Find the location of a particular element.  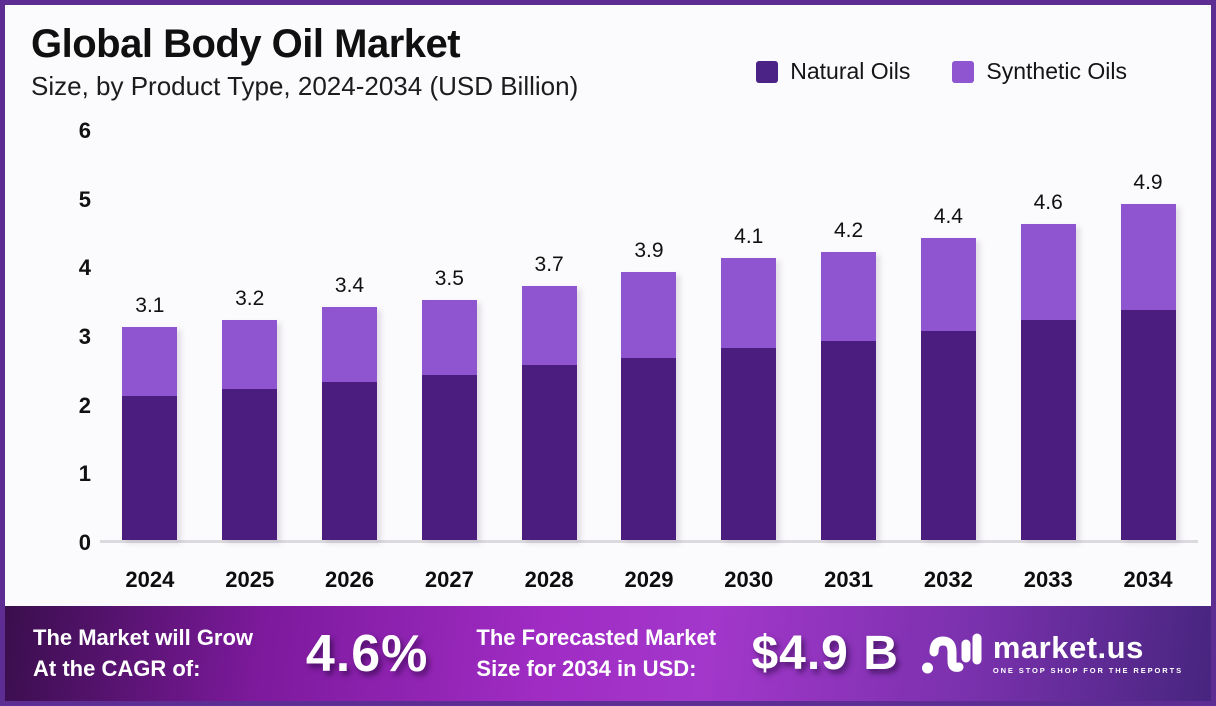

bar-column-2032: 4.4 is located at coordinates (949, 335).